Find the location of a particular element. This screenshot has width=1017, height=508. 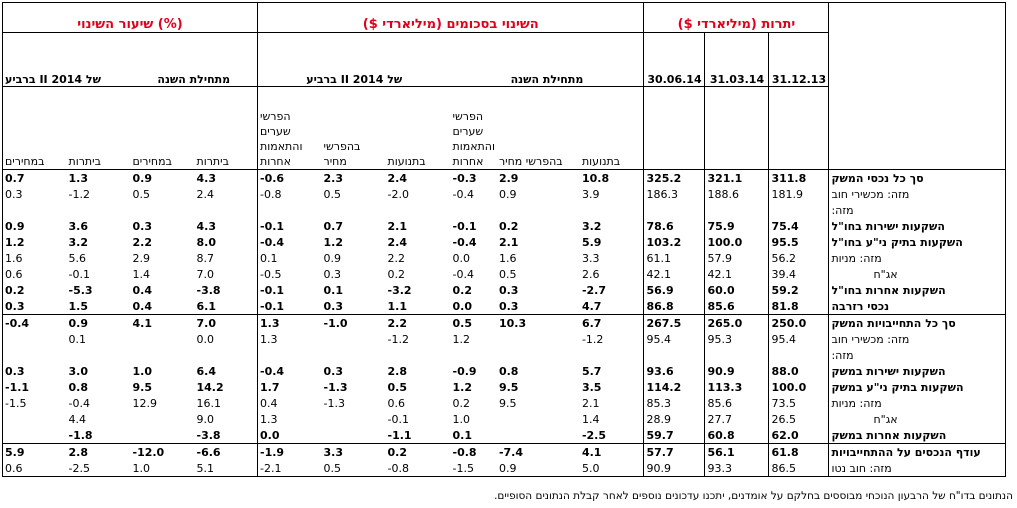

date-header-3: 31.12.13 is located at coordinates (799, 59).